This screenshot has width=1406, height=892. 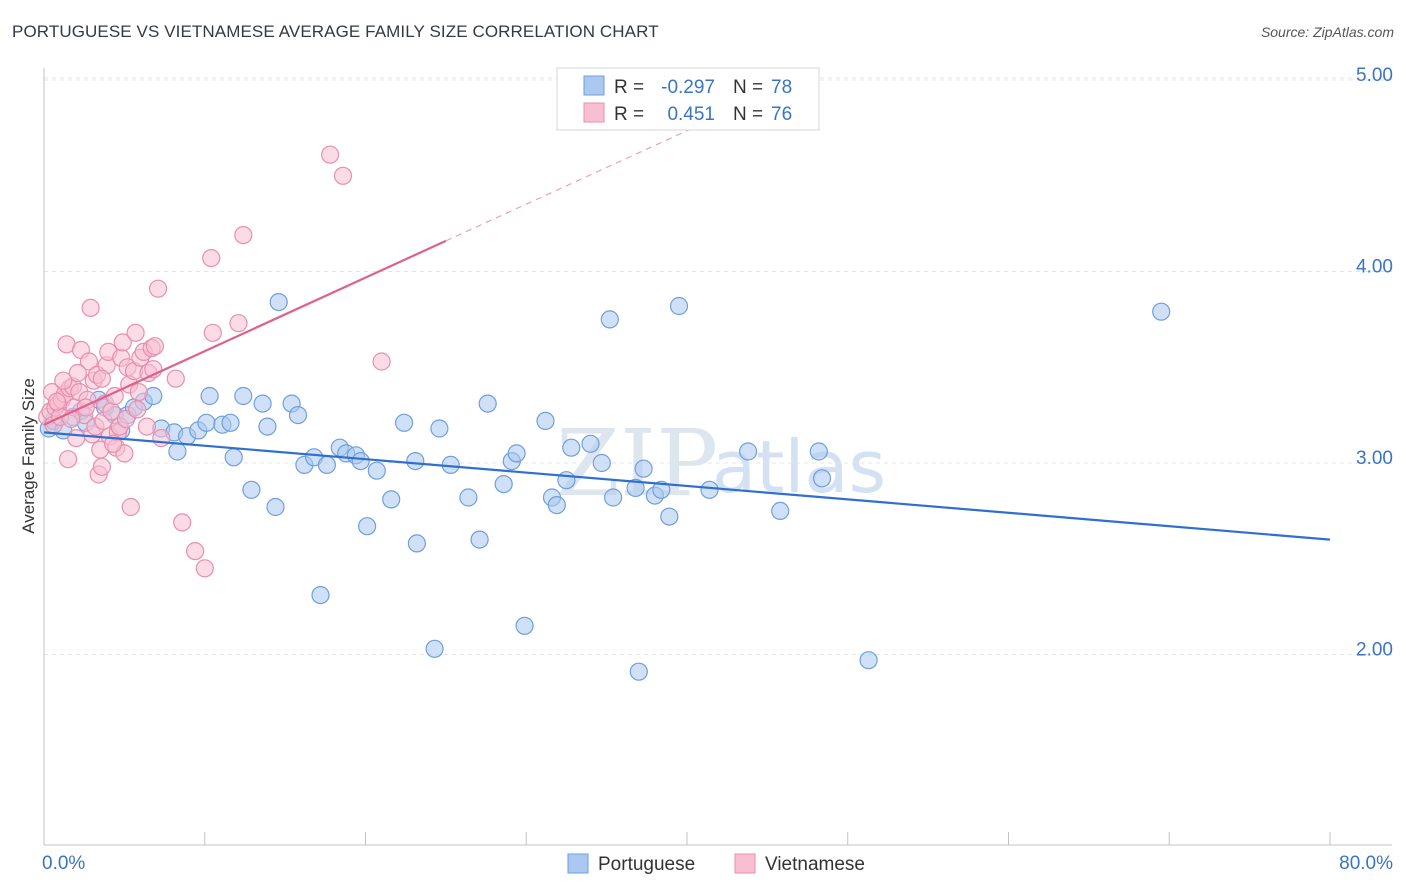 What do you see at coordinates (590, 175) in the screenshot?
I see `trend-line-extension-vietnamese` at bounding box center [590, 175].